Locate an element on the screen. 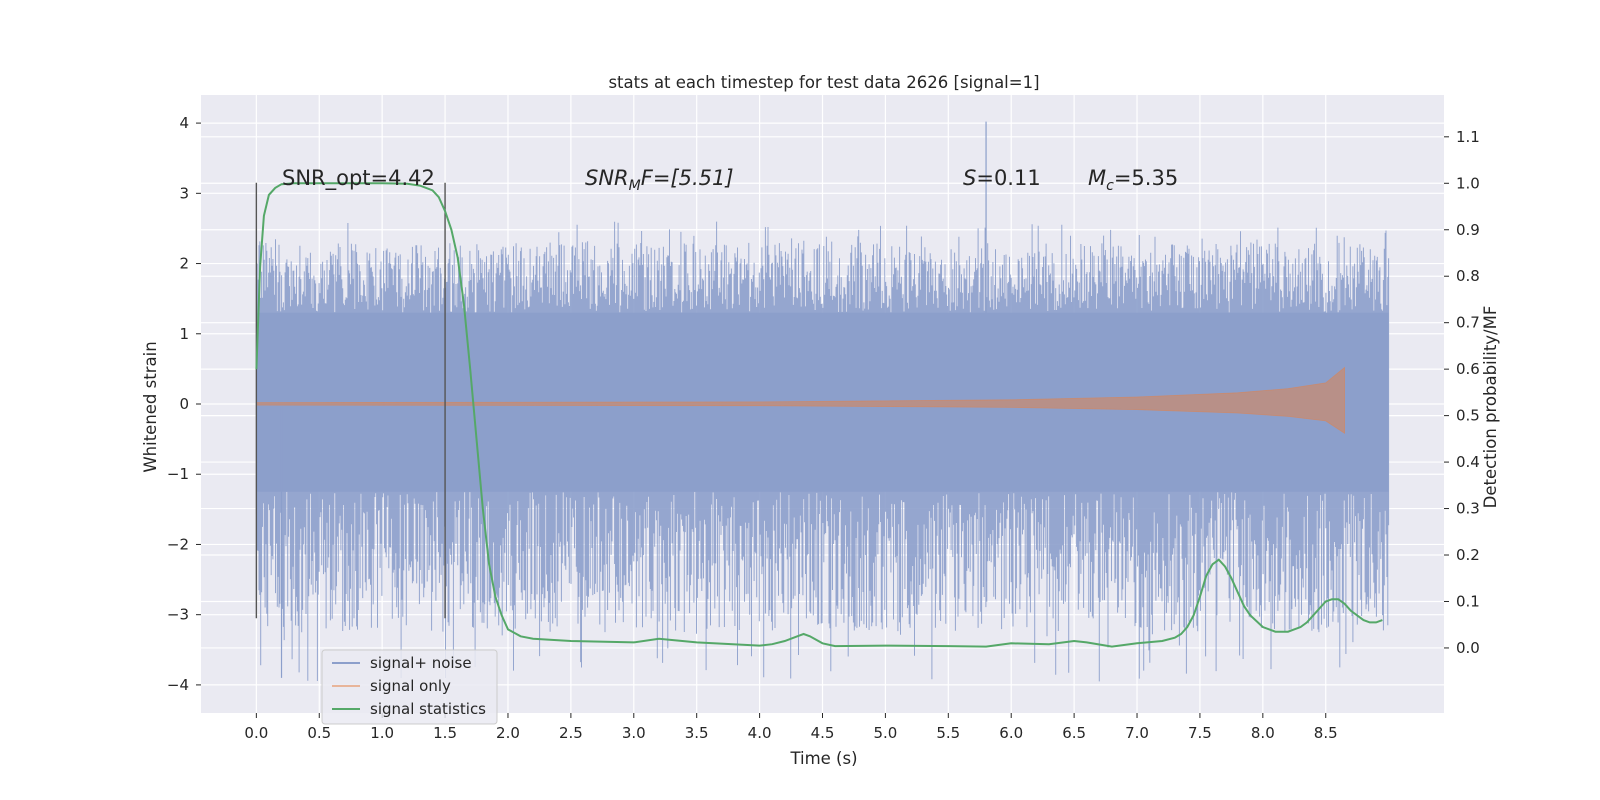  annotation-mc: Mc=5.35 is located at coordinates (1133, 180).